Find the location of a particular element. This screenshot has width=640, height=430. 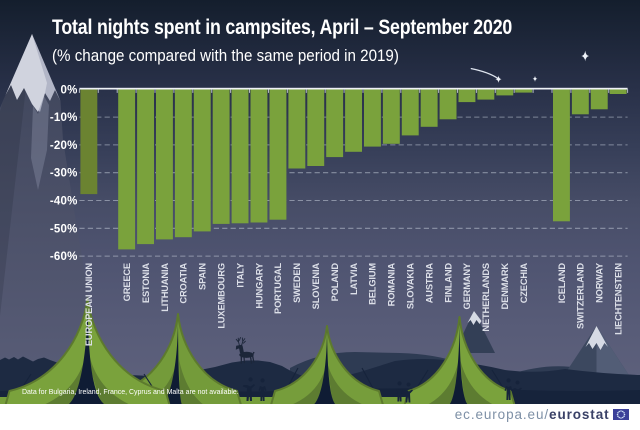

svg-text: NORWAY is located at coordinates (600, 282).